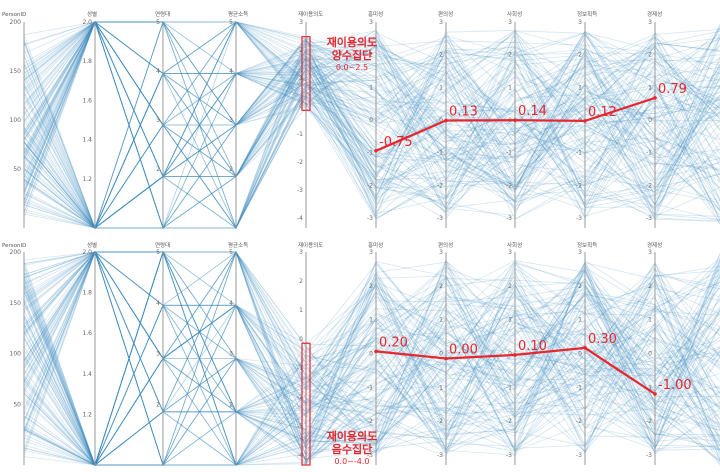 This screenshot has width=720, height=472. What do you see at coordinates (87, 179) in the screenshot?
I see `tick-label: 1.2` at bounding box center [87, 179].